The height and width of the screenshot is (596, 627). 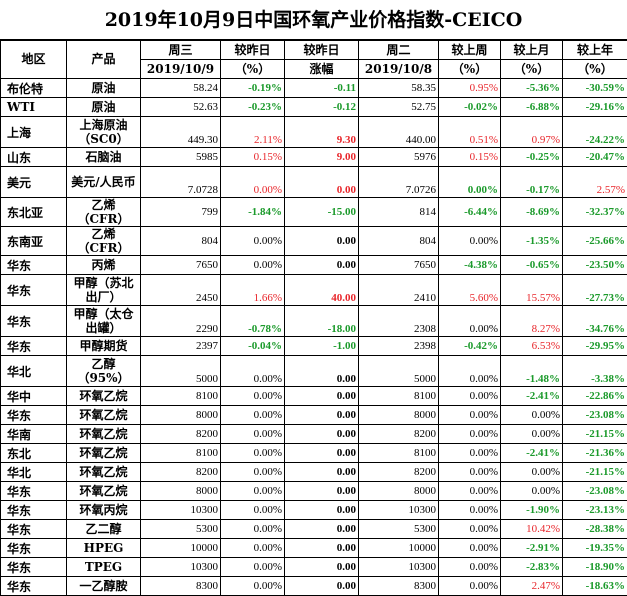 I want to click on cell-wed-price: 8300, so click(x=181, y=586).